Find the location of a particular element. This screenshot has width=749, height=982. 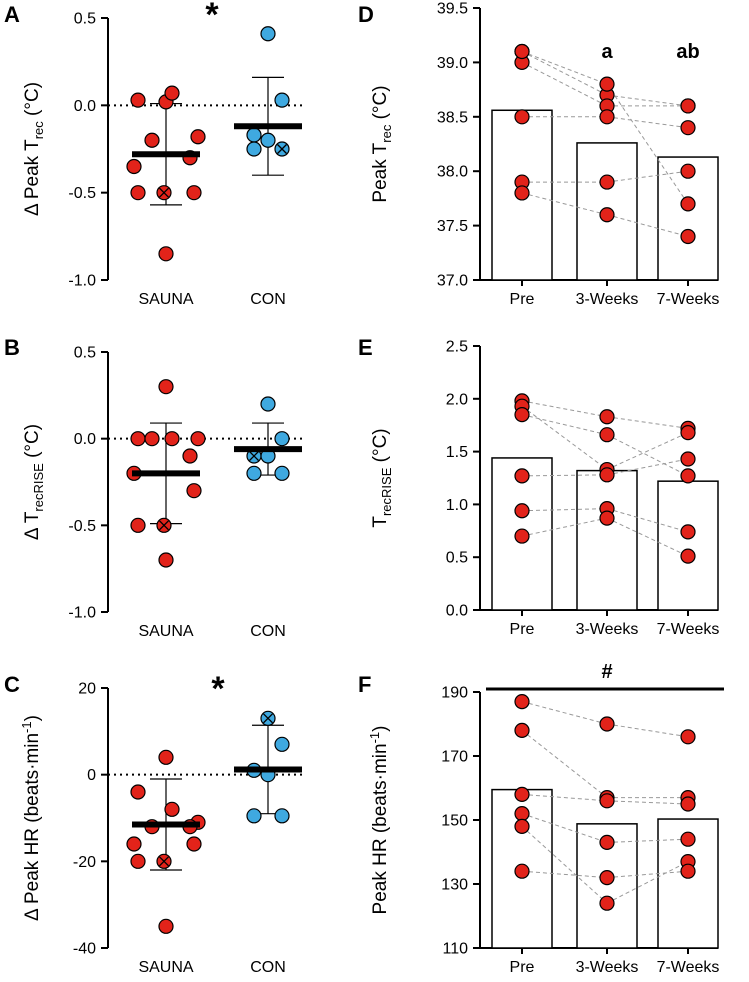

x-category-label: Pre is located at coordinates (522, 967).